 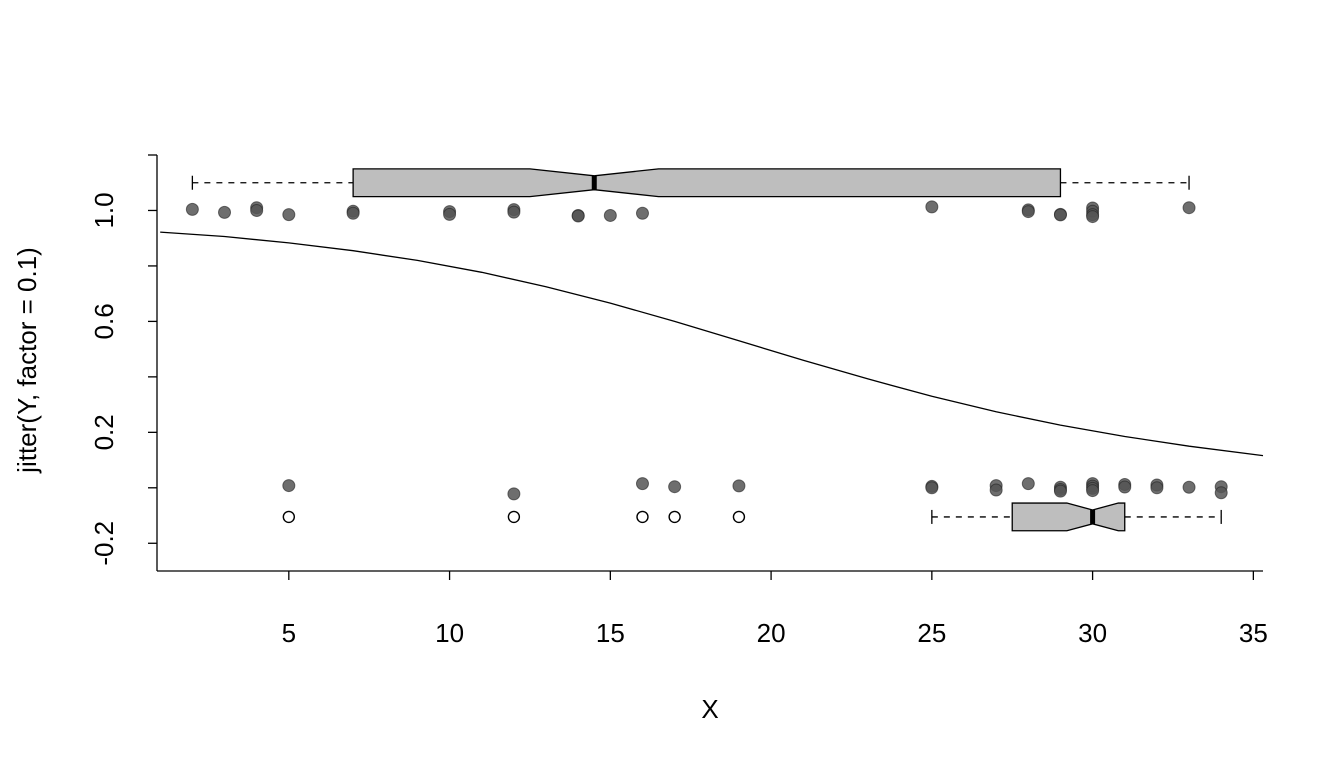 I want to click on x-tick-label: 35, so click(x=1253, y=633).